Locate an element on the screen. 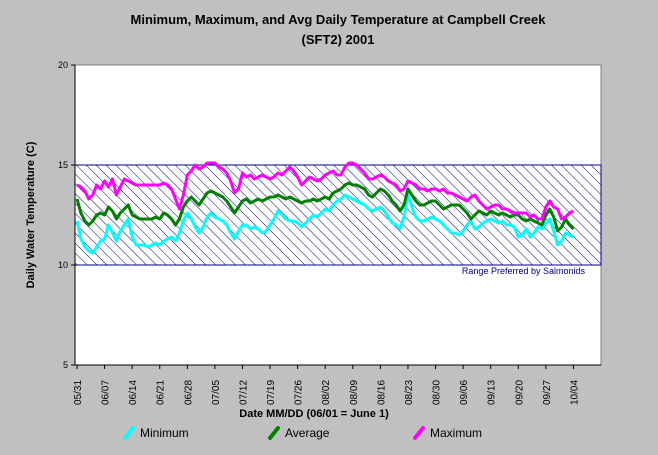  x-tick-label: 07/26 is located at coordinates (299, 392).